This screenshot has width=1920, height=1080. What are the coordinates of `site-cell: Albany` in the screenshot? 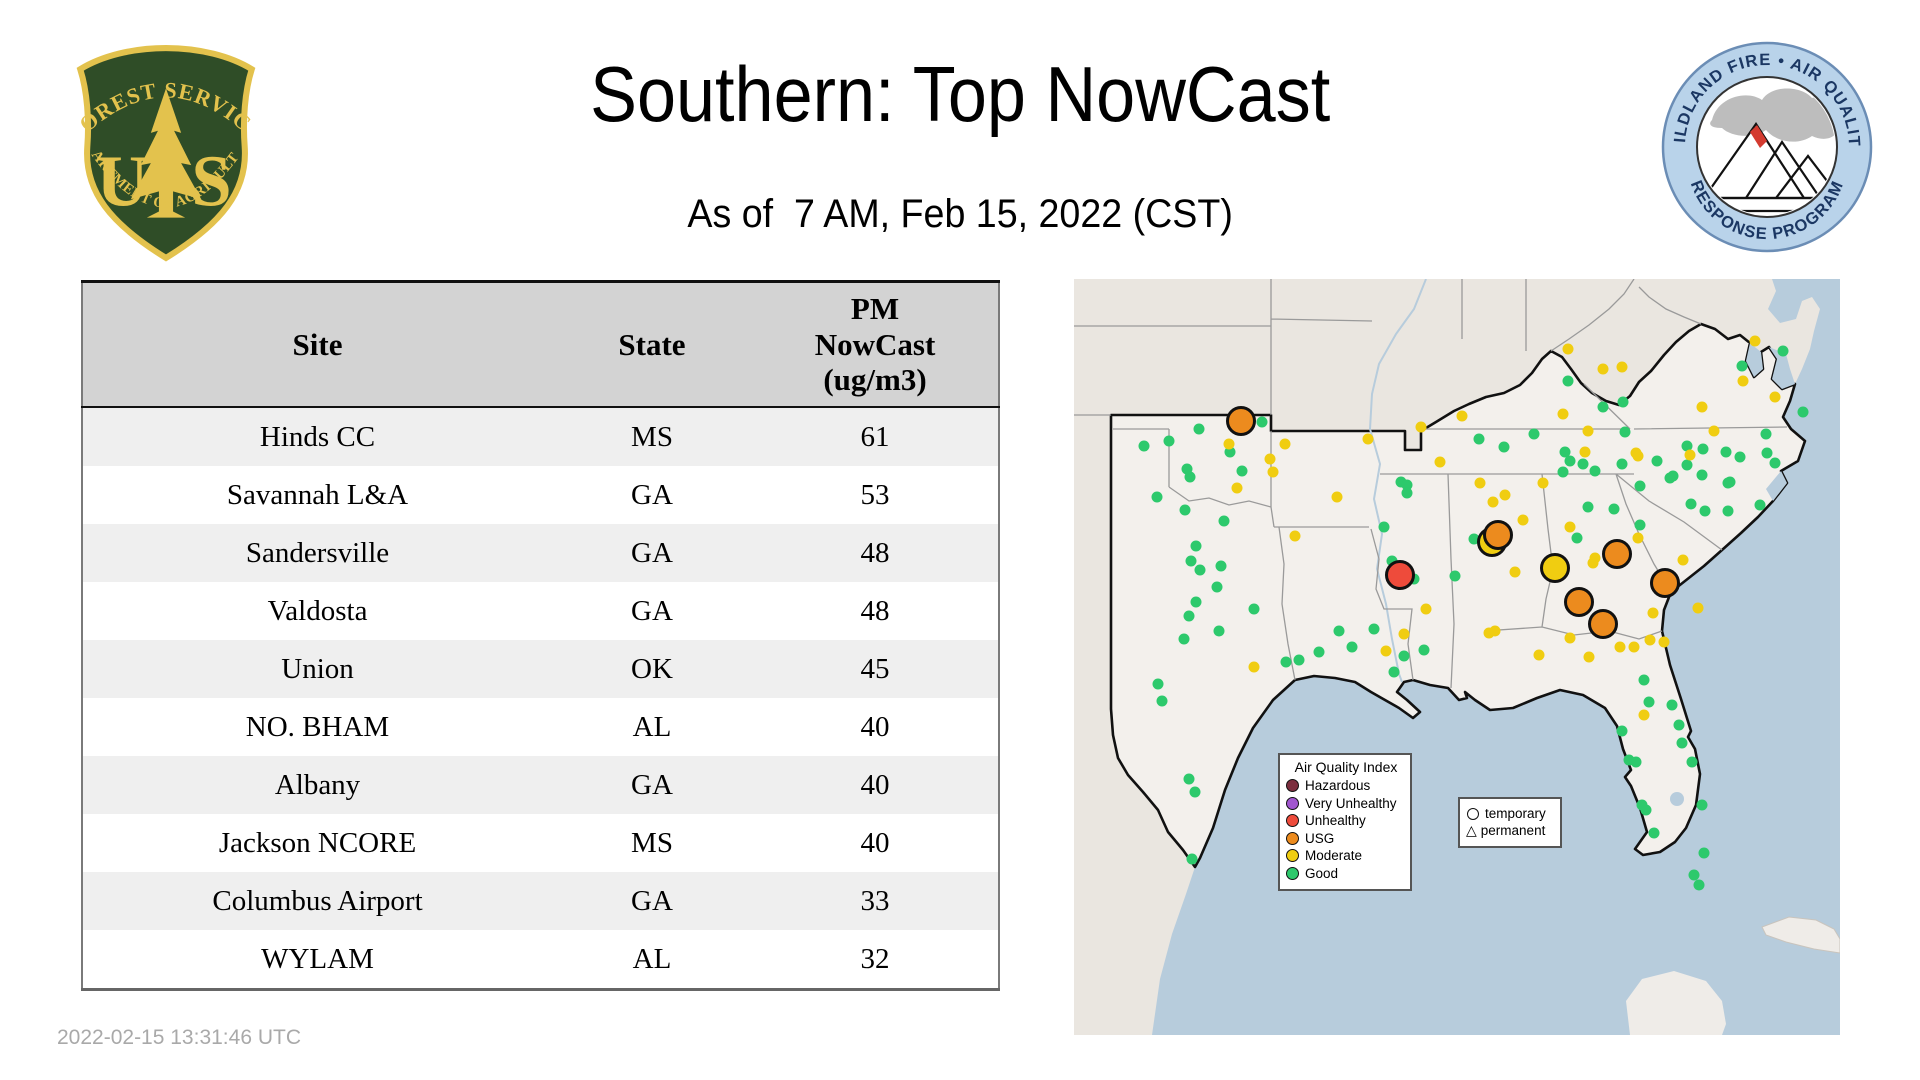 It's located at (317, 785).